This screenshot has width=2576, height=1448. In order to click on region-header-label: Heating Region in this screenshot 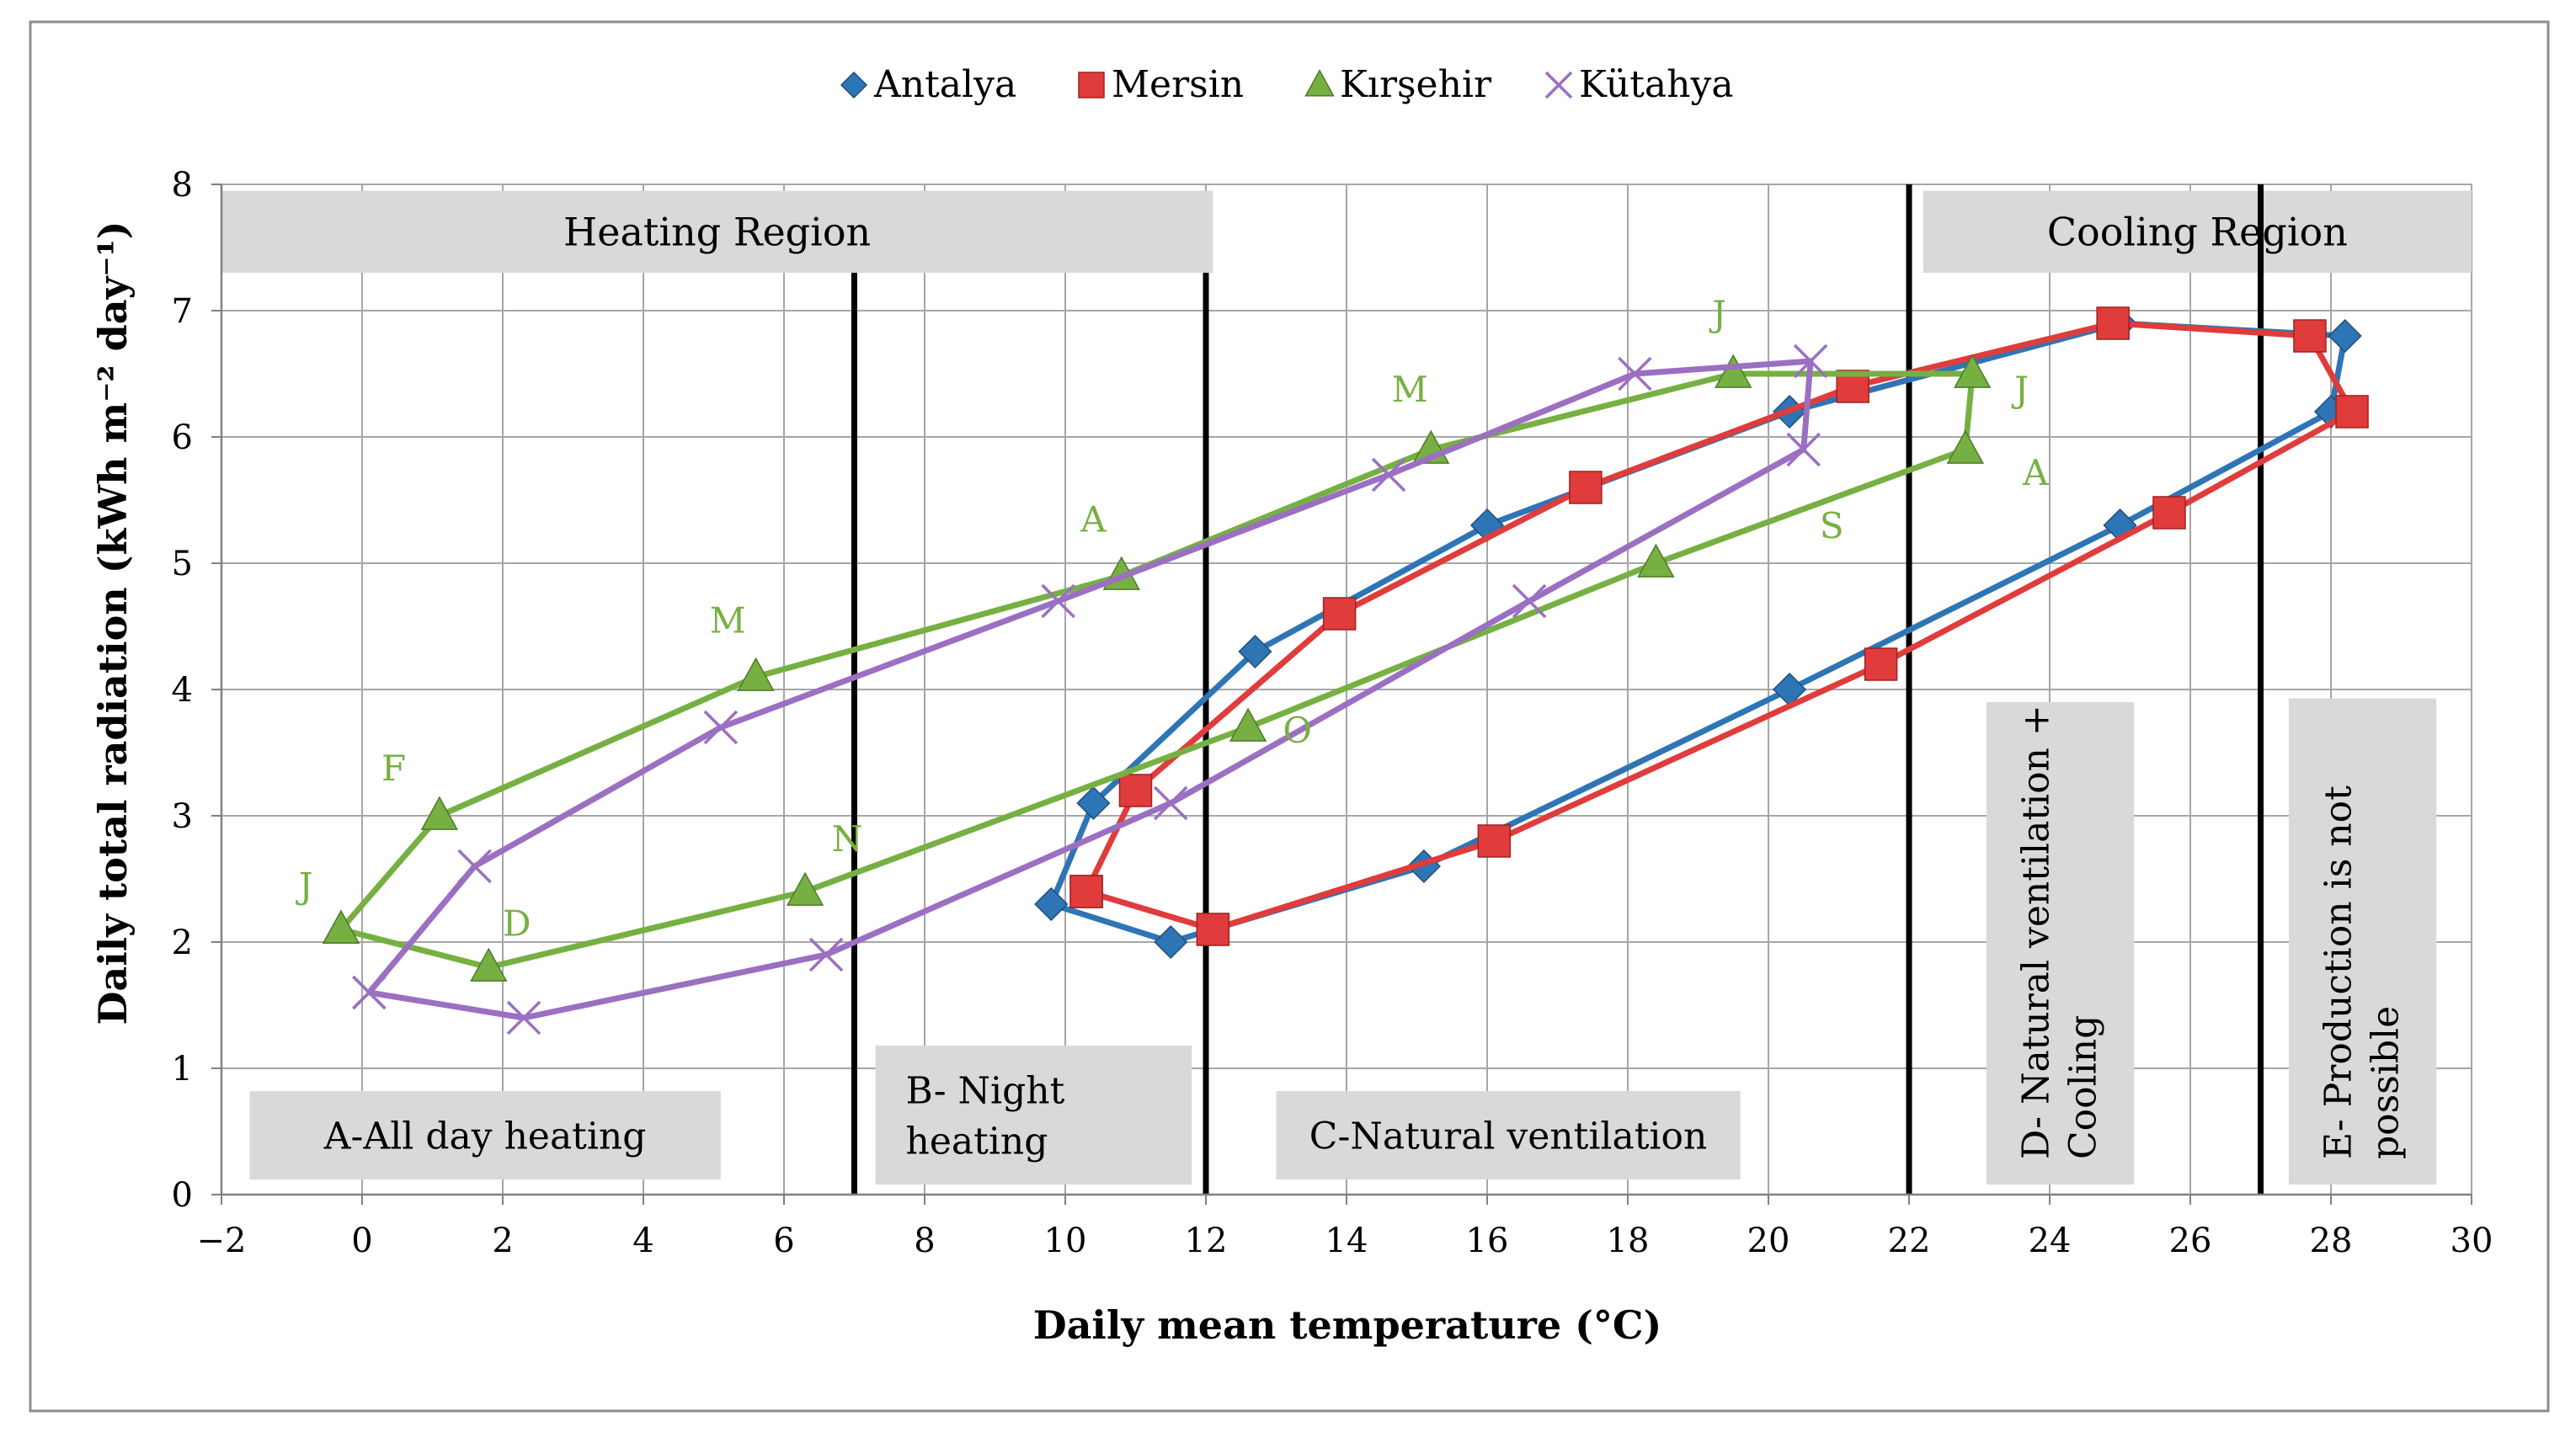, I will do `click(717, 231)`.